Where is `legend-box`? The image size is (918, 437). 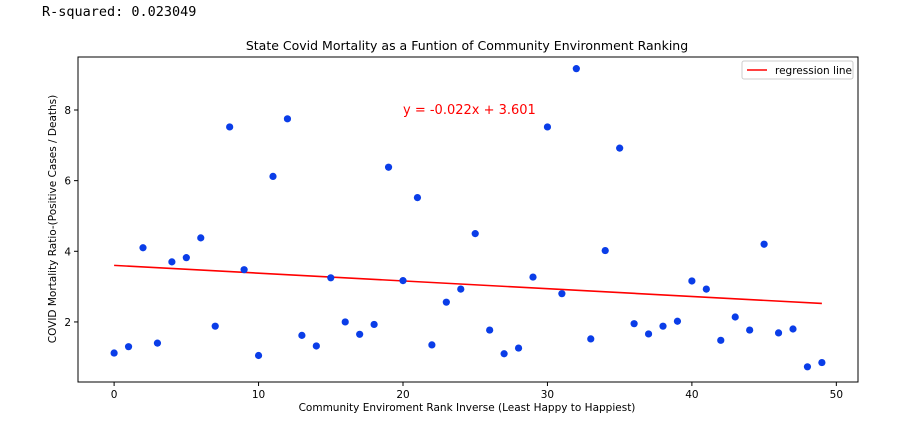 legend-box is located at coordinates (797, 70).